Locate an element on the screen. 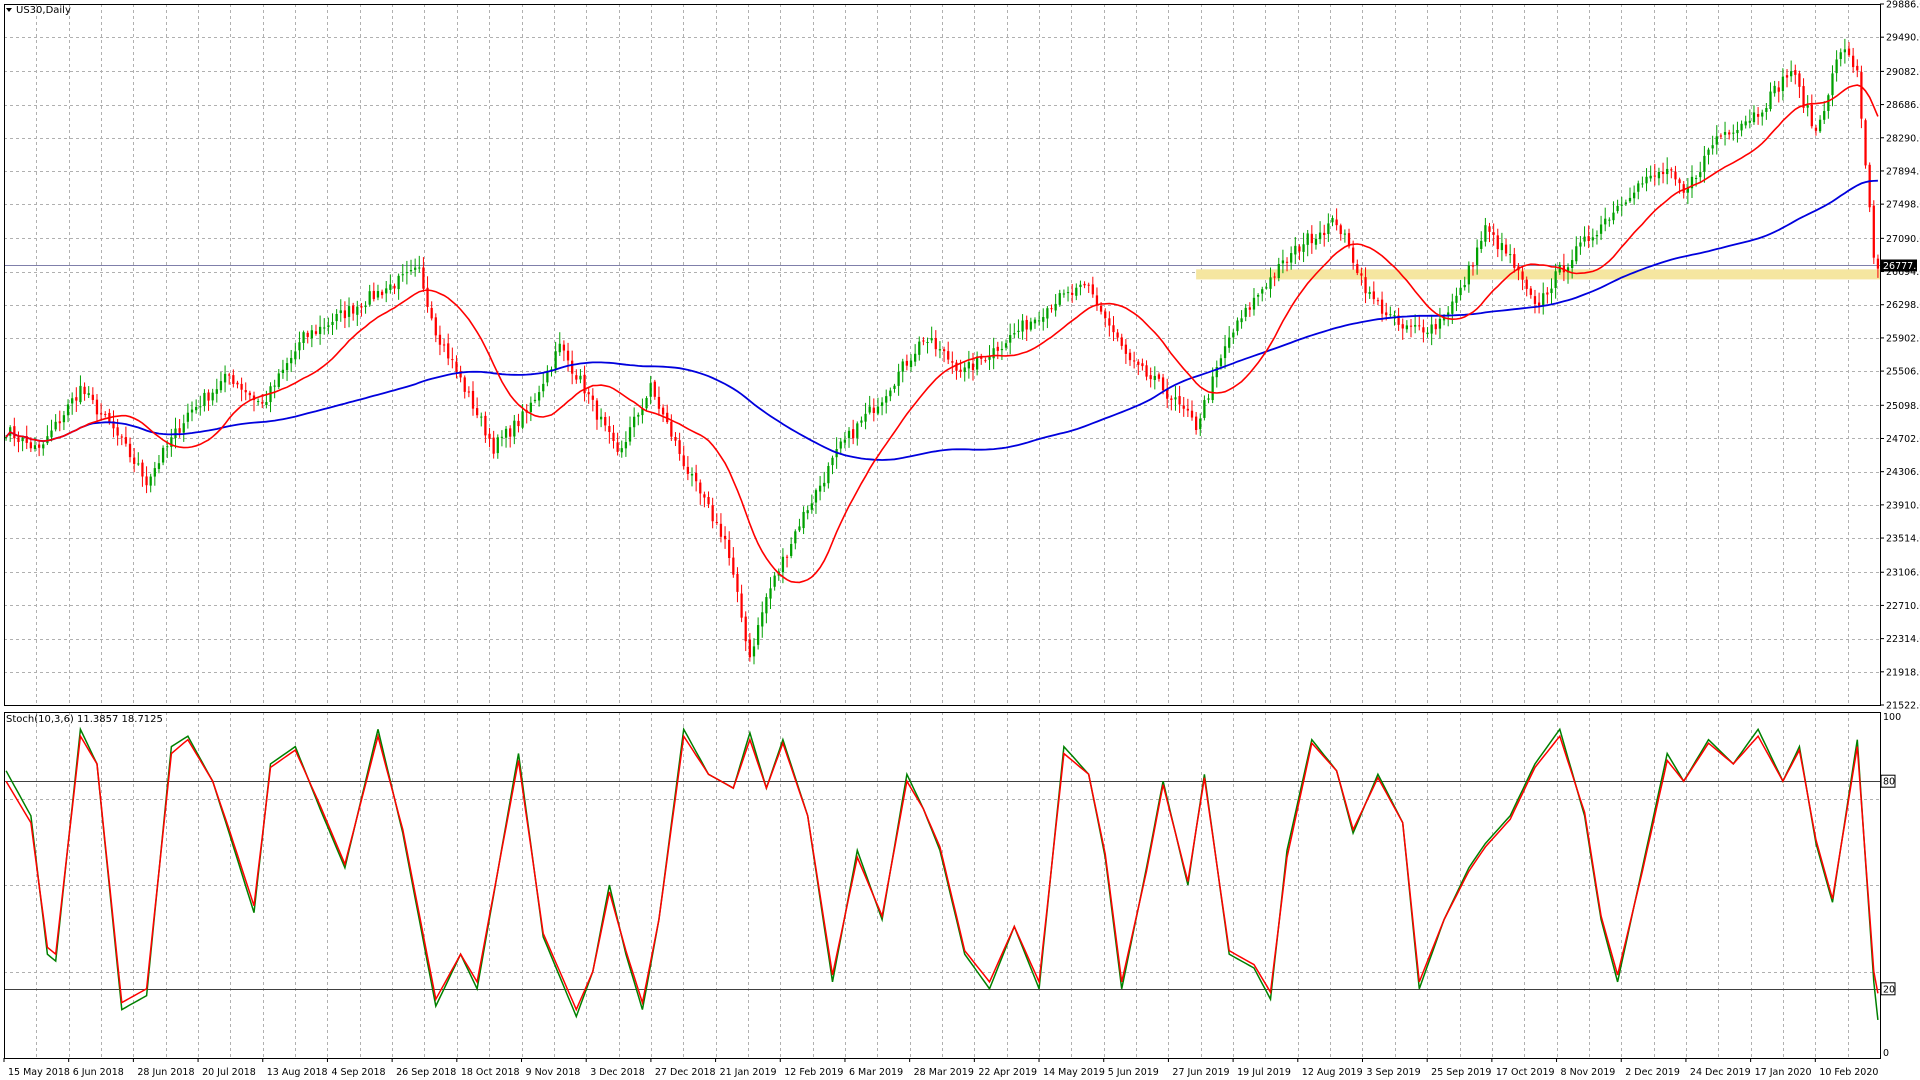 Image resolution: width=1920 pixels, height=1080 pixels. price-tick-label: 29490.0 is located at coordinates (1903, 38).